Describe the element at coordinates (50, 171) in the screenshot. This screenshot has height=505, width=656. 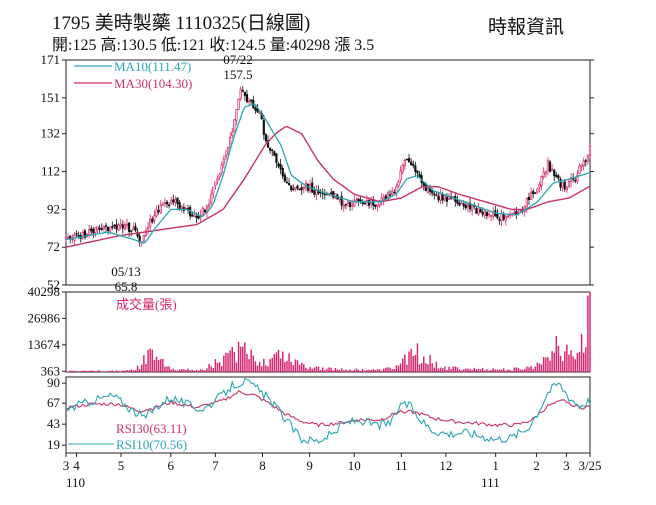
I see `price-tick-label: 112` at that location.